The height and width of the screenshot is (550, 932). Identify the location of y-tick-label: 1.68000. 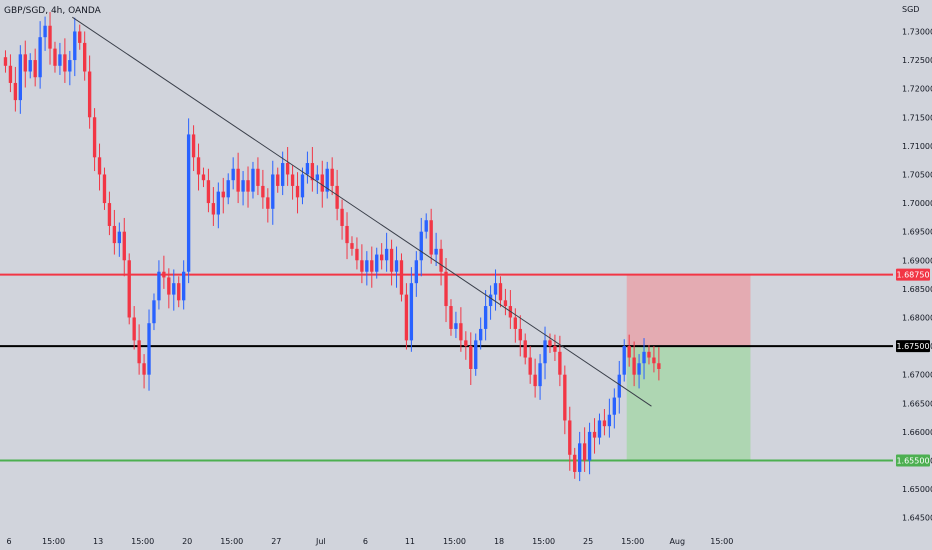
(917, 317).